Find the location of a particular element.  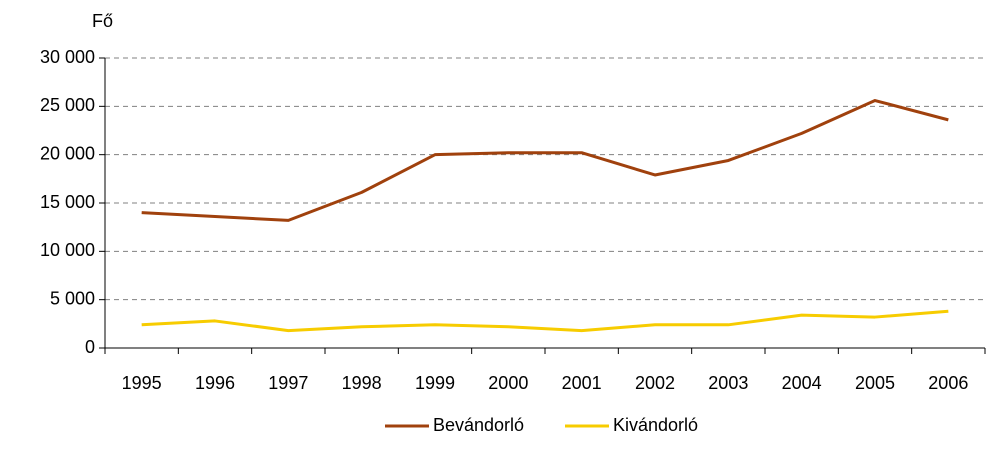

y-tick-label: 25 000 is located at coordinates (67, 105).